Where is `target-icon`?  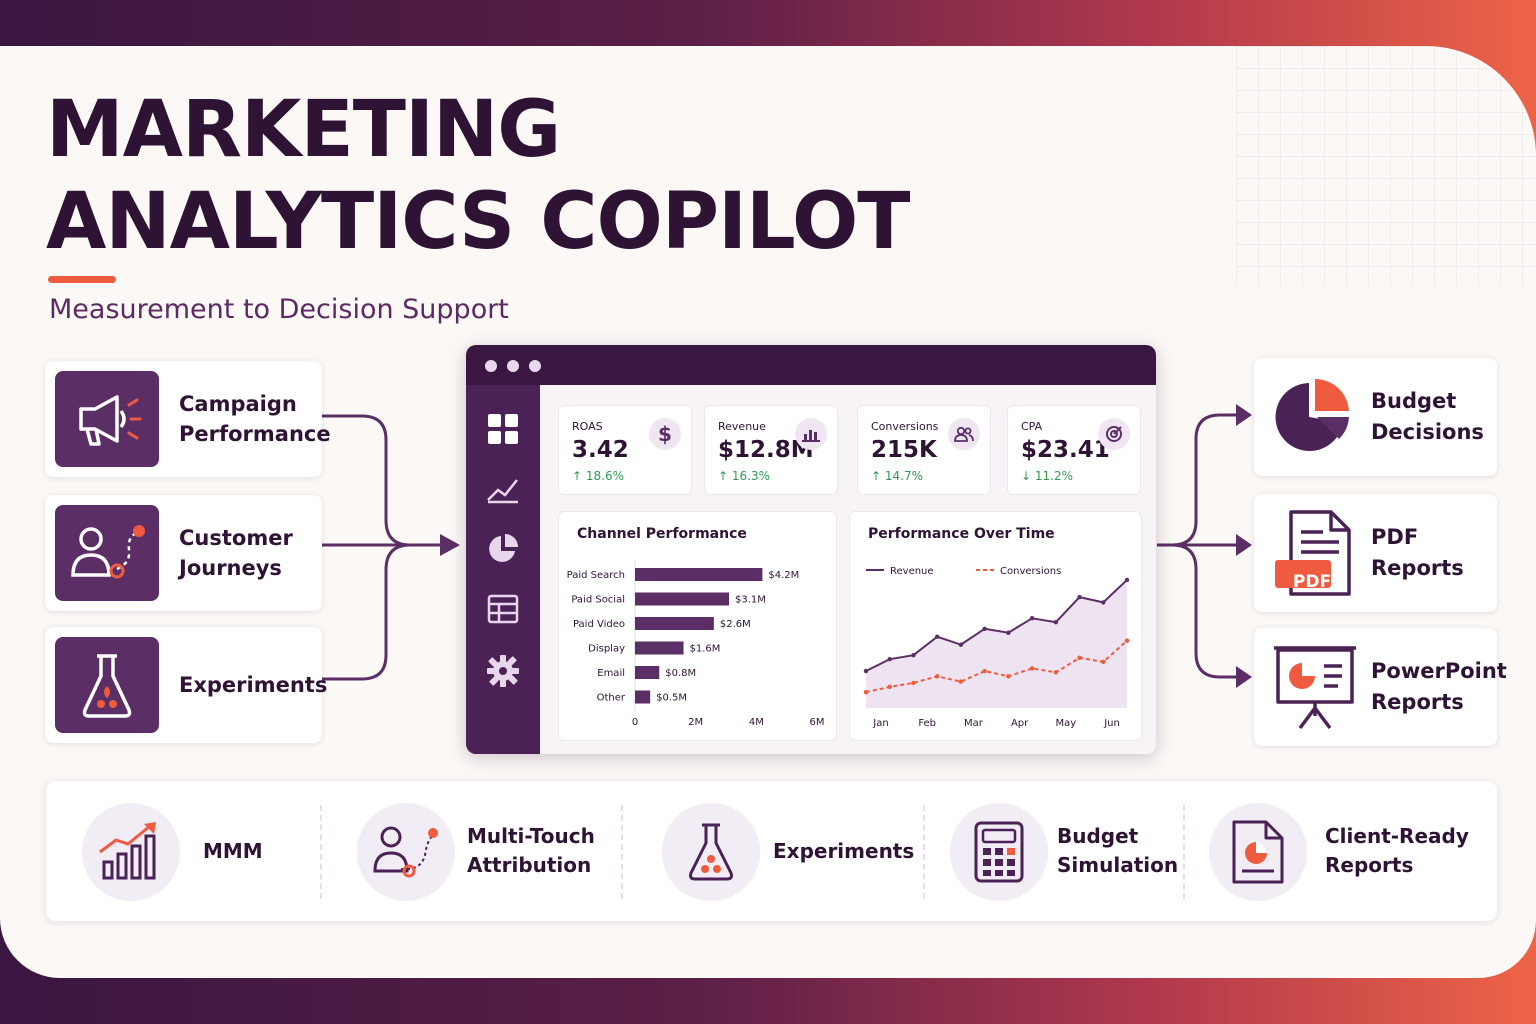
target-icon is located at coordinates (1114, 434).